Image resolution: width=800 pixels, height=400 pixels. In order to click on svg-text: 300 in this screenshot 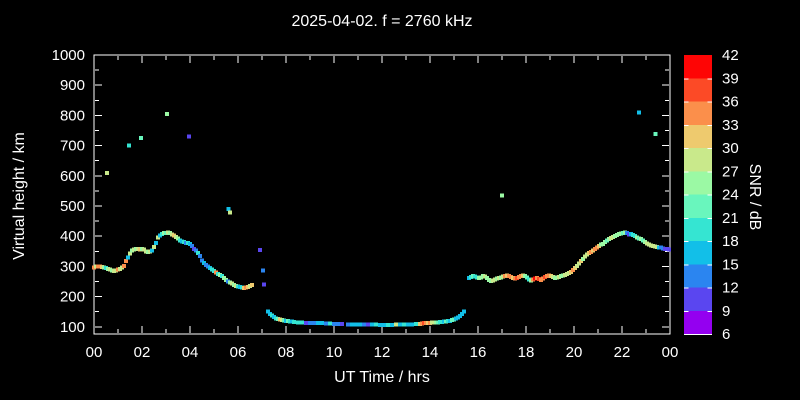, I will do `click(72, 266)`.